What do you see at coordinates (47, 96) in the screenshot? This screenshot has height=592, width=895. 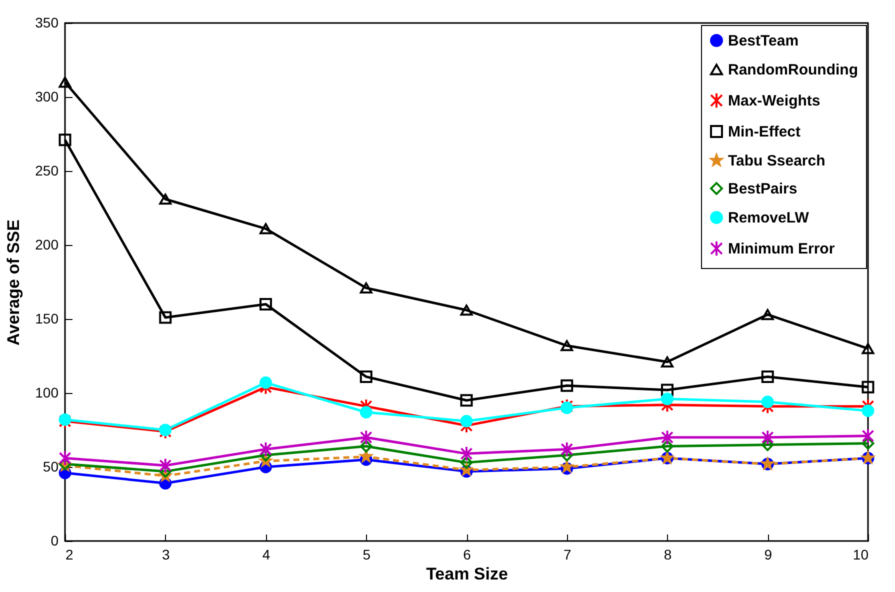 I see `y-tick-label: 300` at bounding box center [47, 96].